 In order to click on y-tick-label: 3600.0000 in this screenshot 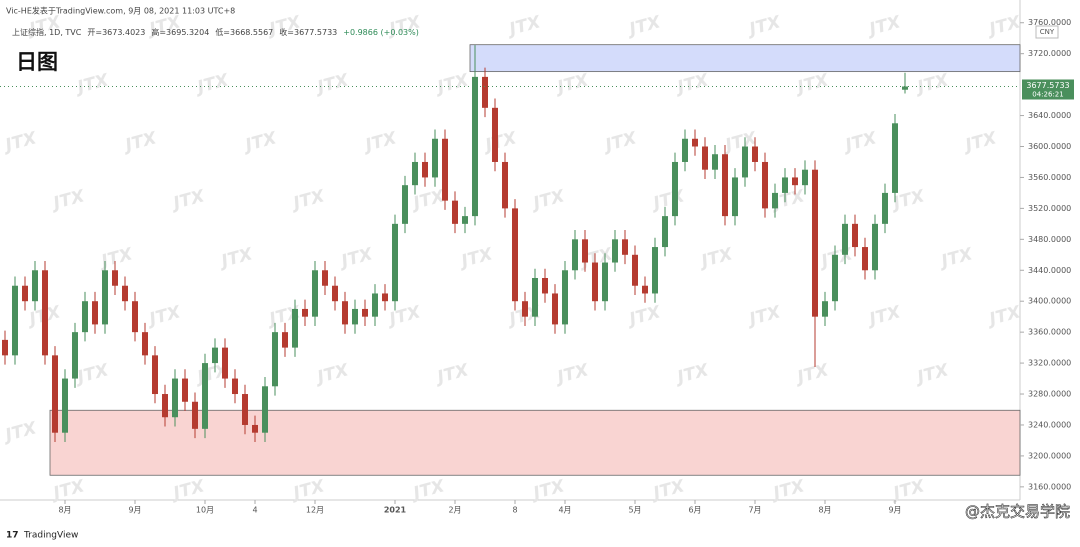, I will do `click(1049, 146)`.